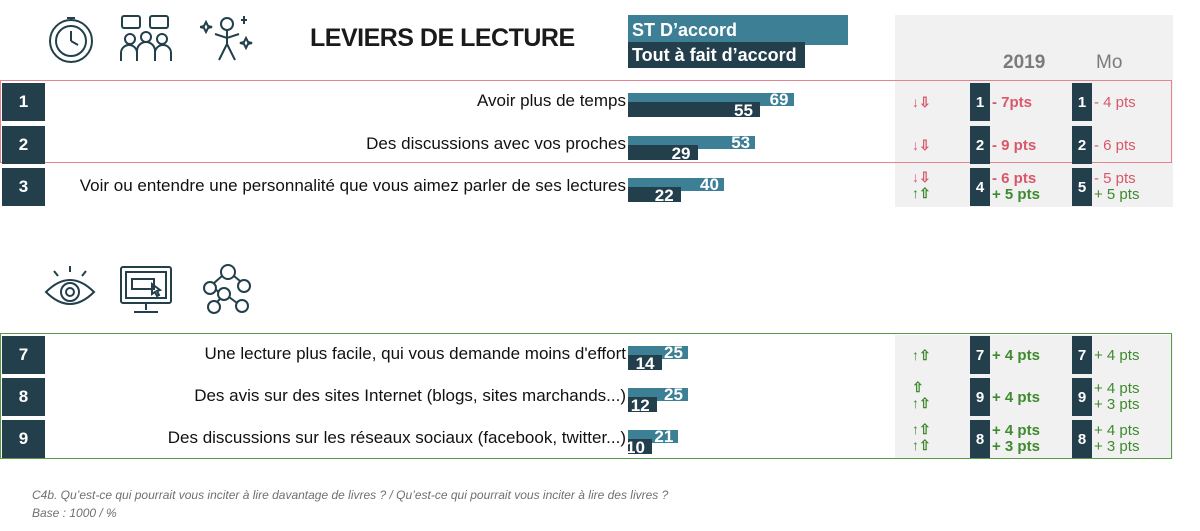  Describe the element at coordinates (146, 290) in the screenshot. I see `computer-screen-icon` at that location.